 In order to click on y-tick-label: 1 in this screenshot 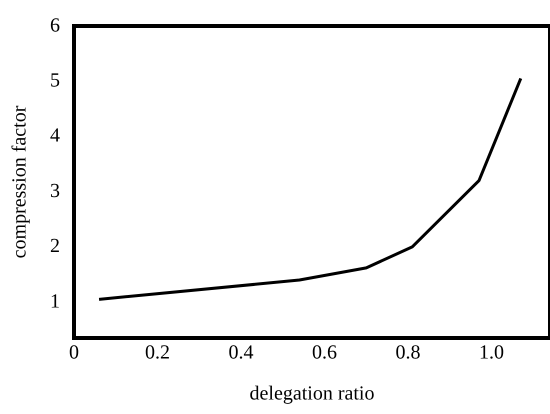, I will do `click(55, 301)`.